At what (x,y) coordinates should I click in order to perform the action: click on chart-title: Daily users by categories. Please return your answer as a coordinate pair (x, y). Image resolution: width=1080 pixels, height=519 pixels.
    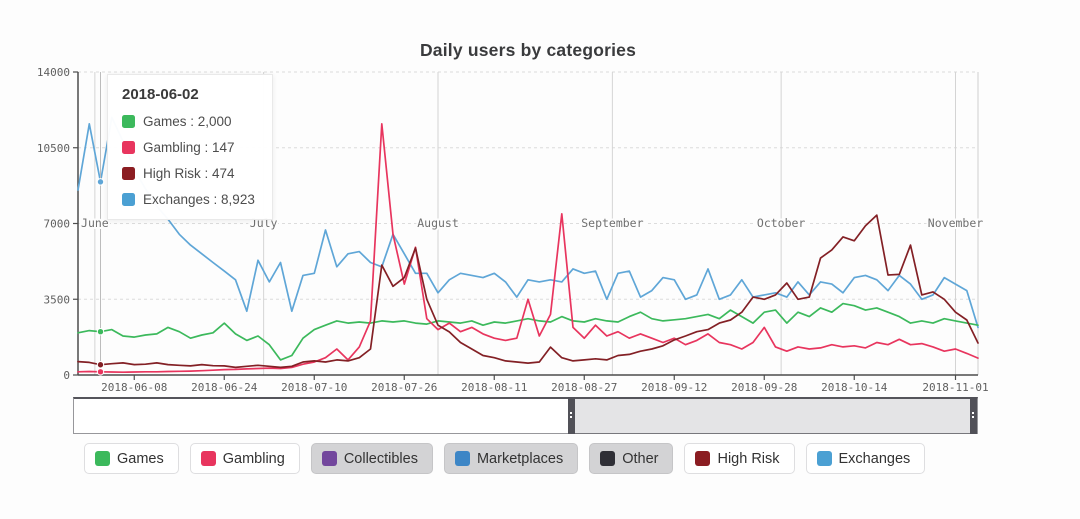
    Looking at the image, I should click on (528, 50).